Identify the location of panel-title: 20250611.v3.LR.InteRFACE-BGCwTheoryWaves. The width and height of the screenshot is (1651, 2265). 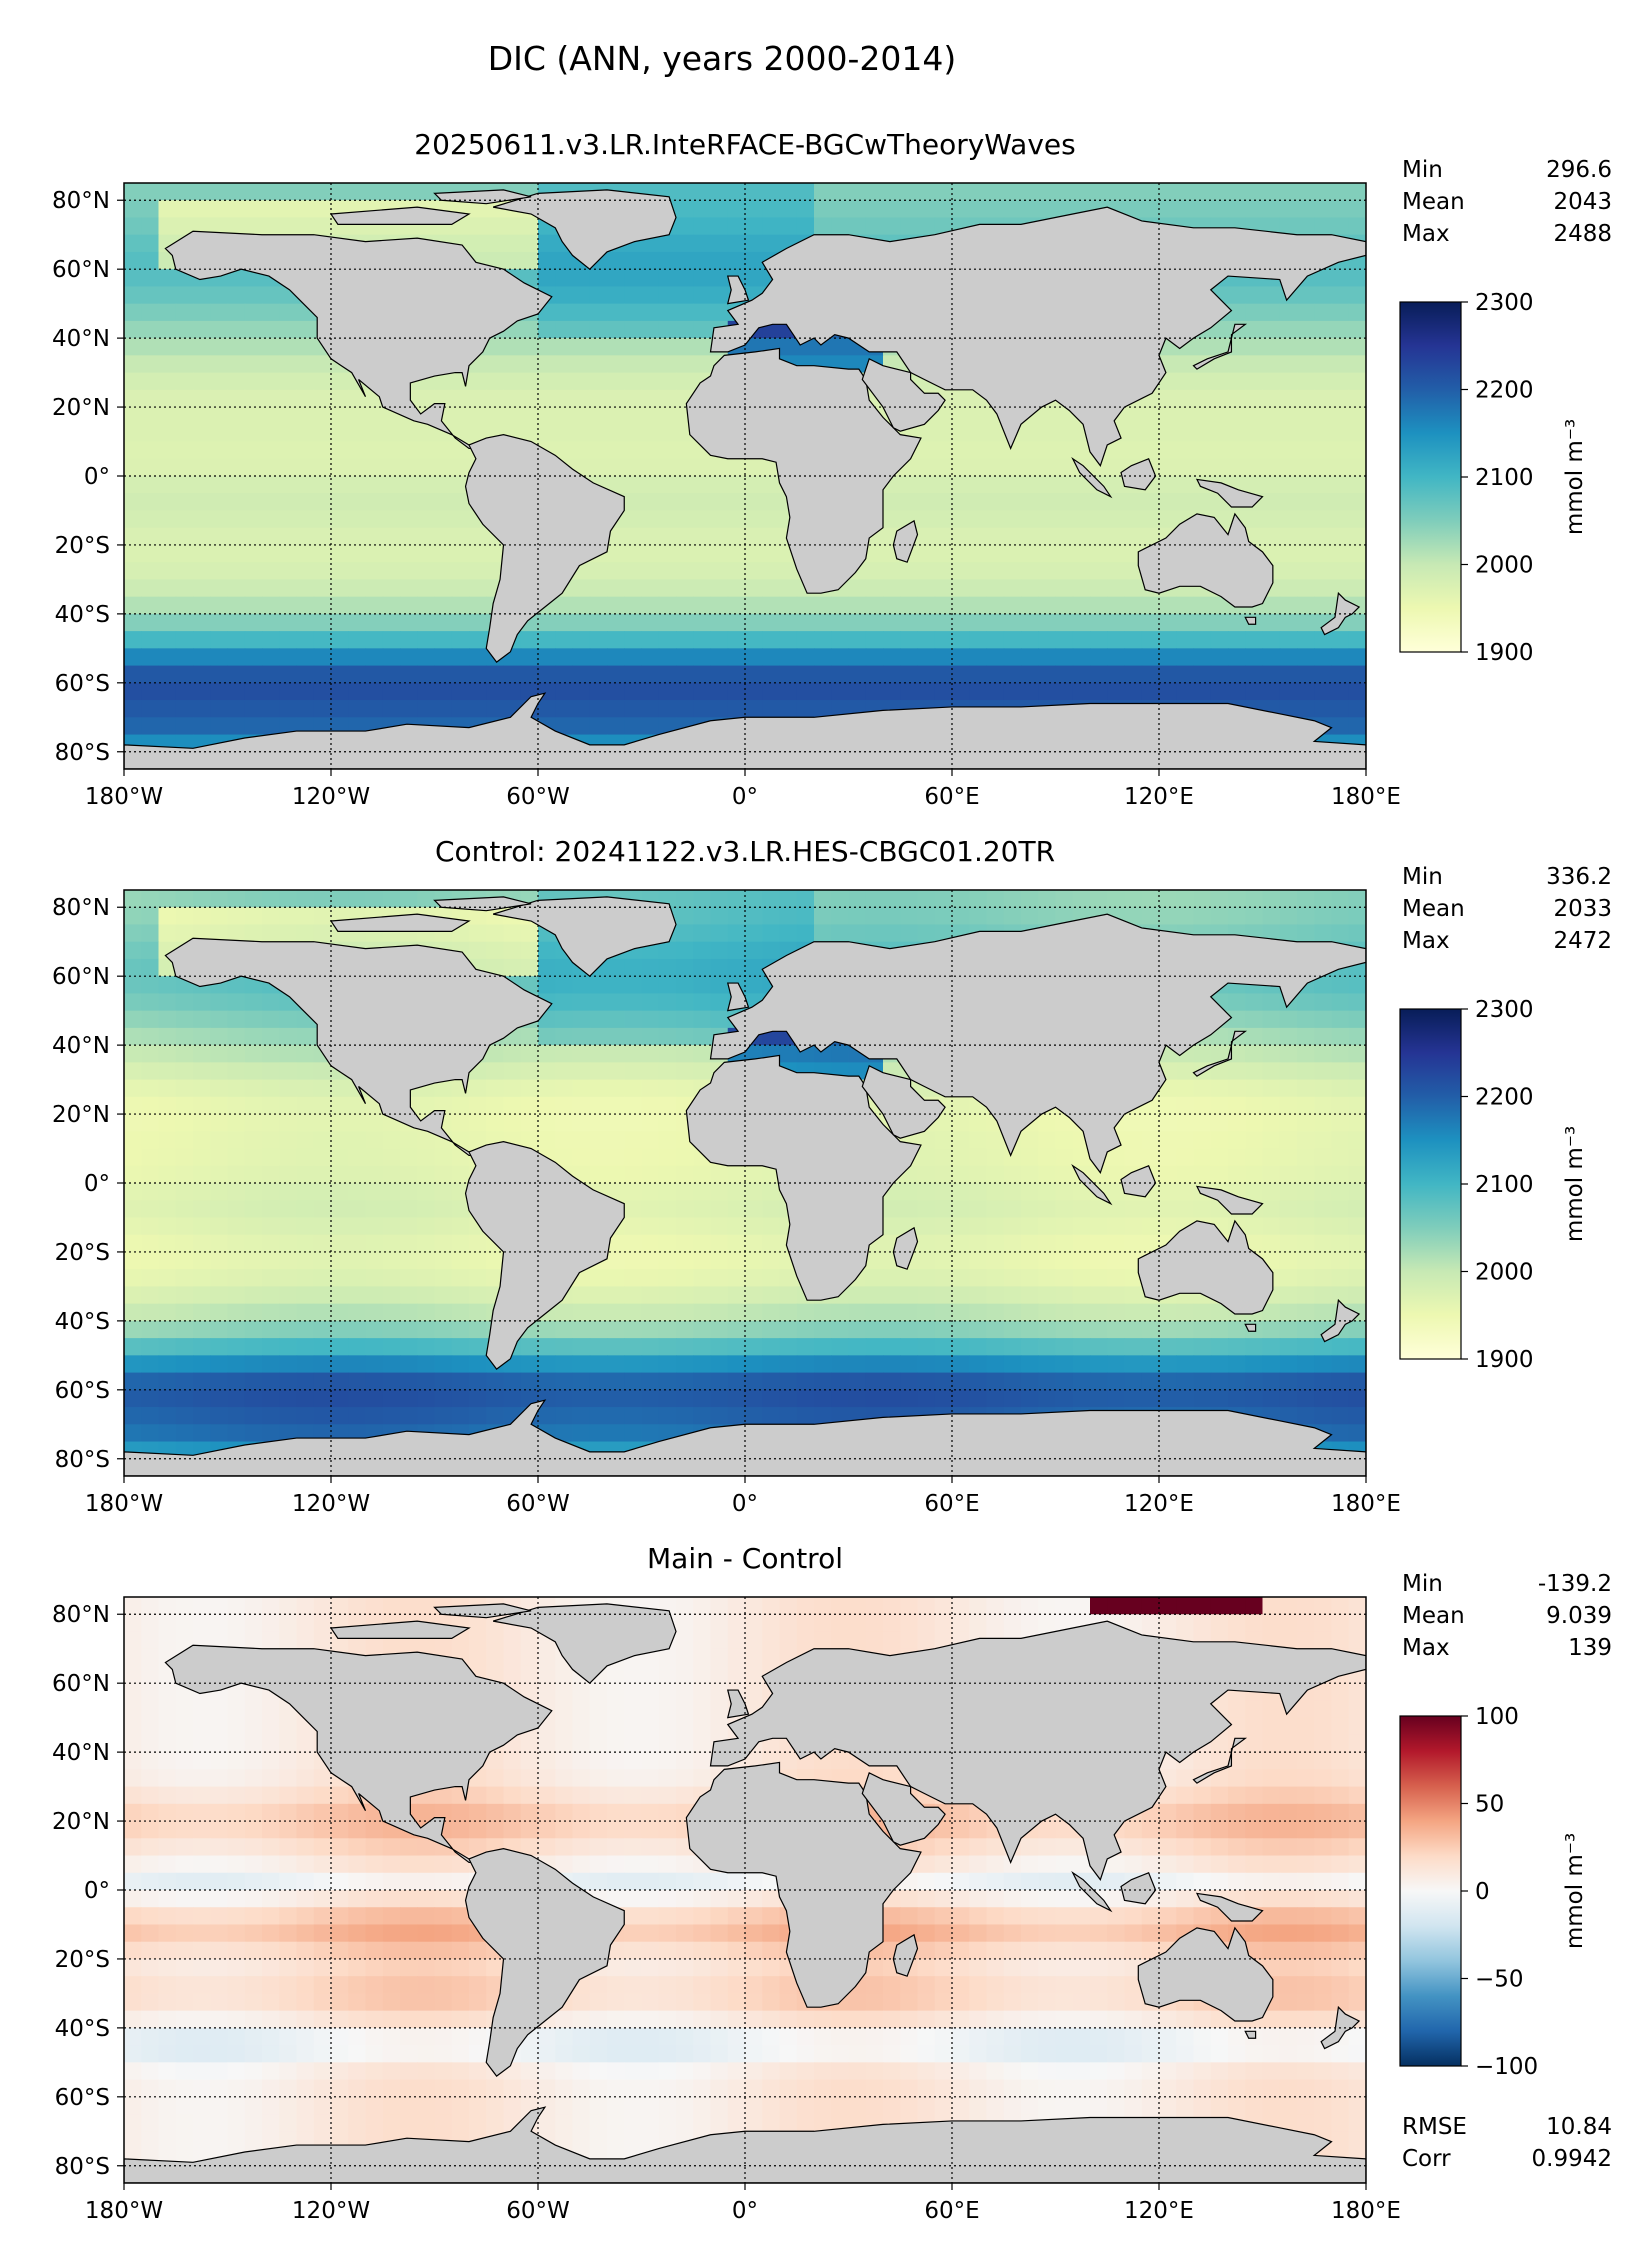
(744, 144).